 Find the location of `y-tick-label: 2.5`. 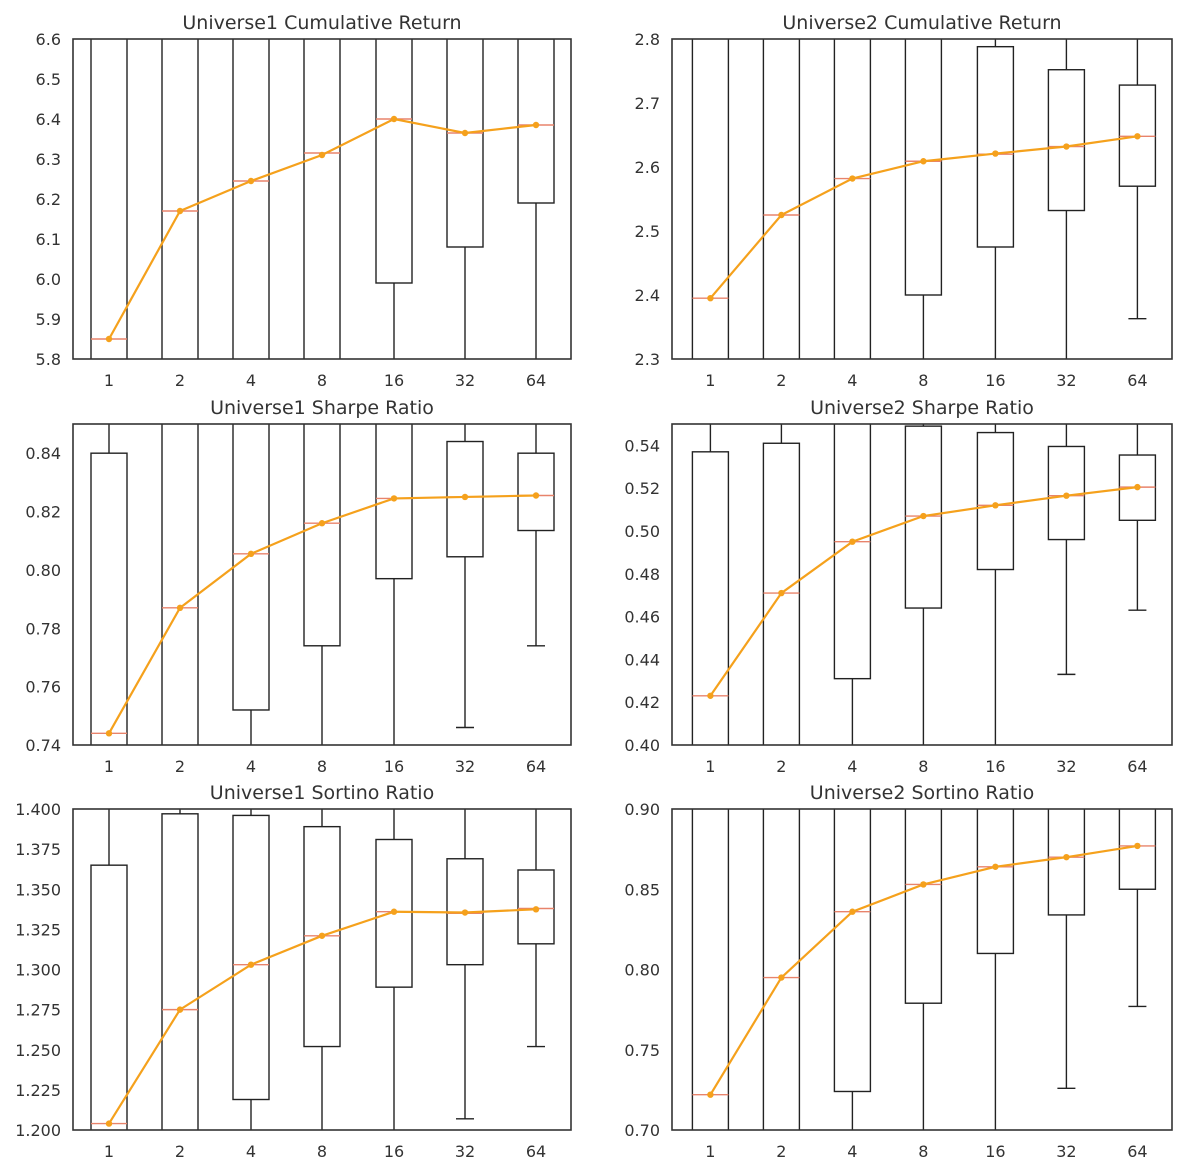

y-tick-label: 2.5 is located at coordinates (647, 231).